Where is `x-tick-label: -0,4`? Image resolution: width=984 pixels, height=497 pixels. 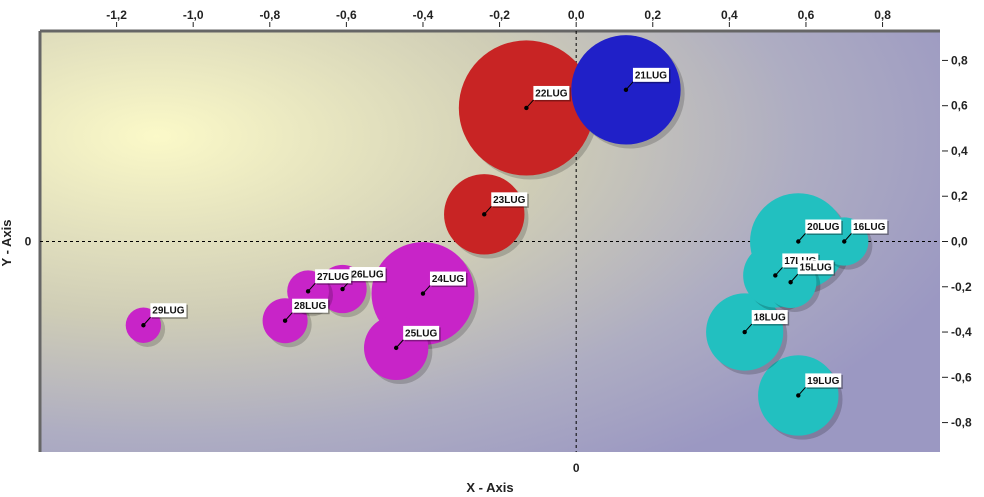 x-tick-label: -0,4 is located at coordinates (423, 15).